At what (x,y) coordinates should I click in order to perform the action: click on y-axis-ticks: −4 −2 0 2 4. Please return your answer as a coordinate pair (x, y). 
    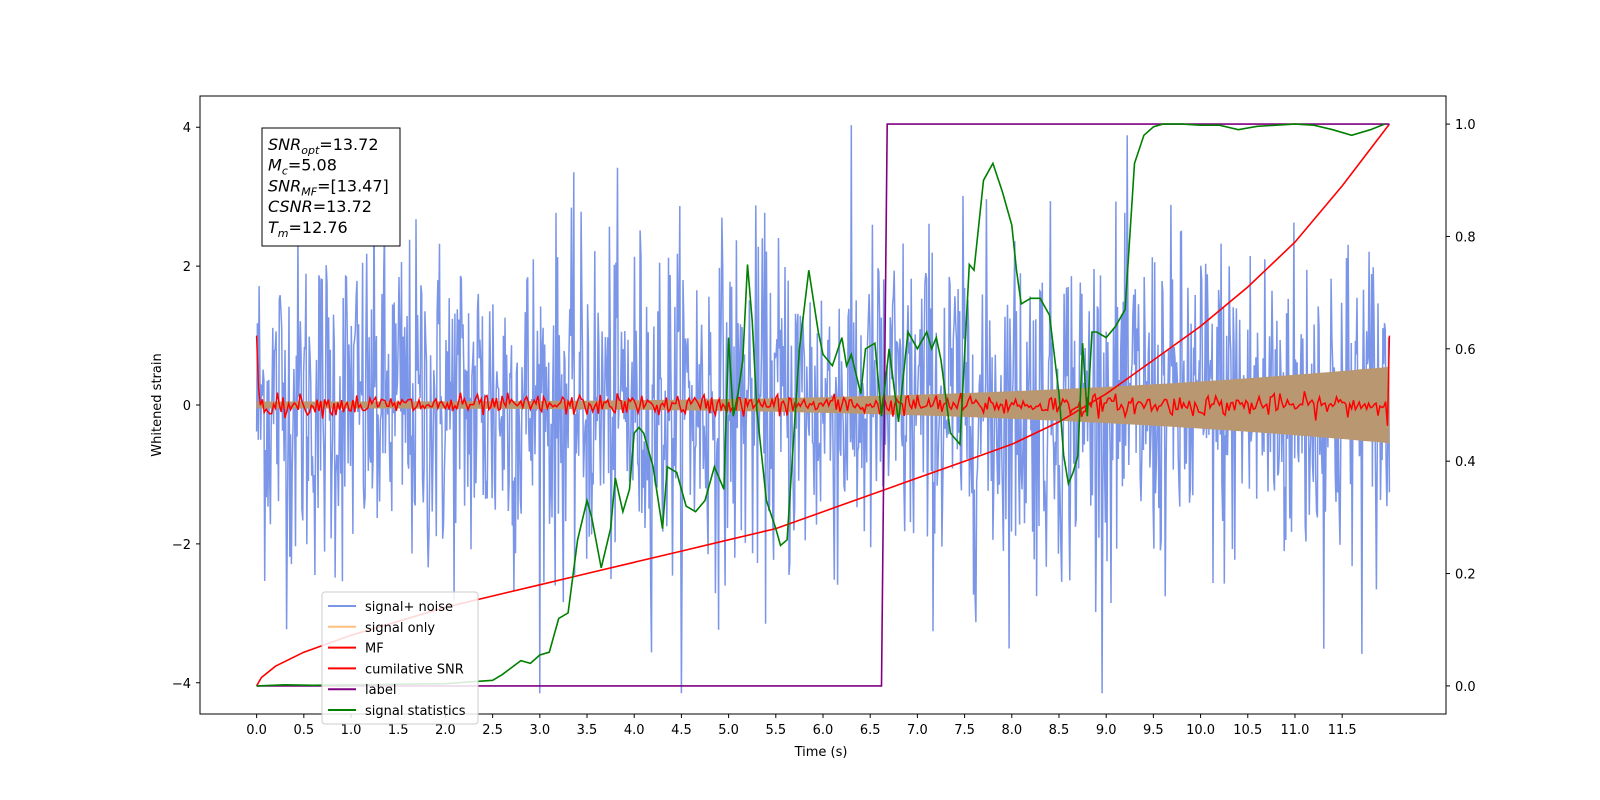
    Looking at the image, I should click on (186, 406).